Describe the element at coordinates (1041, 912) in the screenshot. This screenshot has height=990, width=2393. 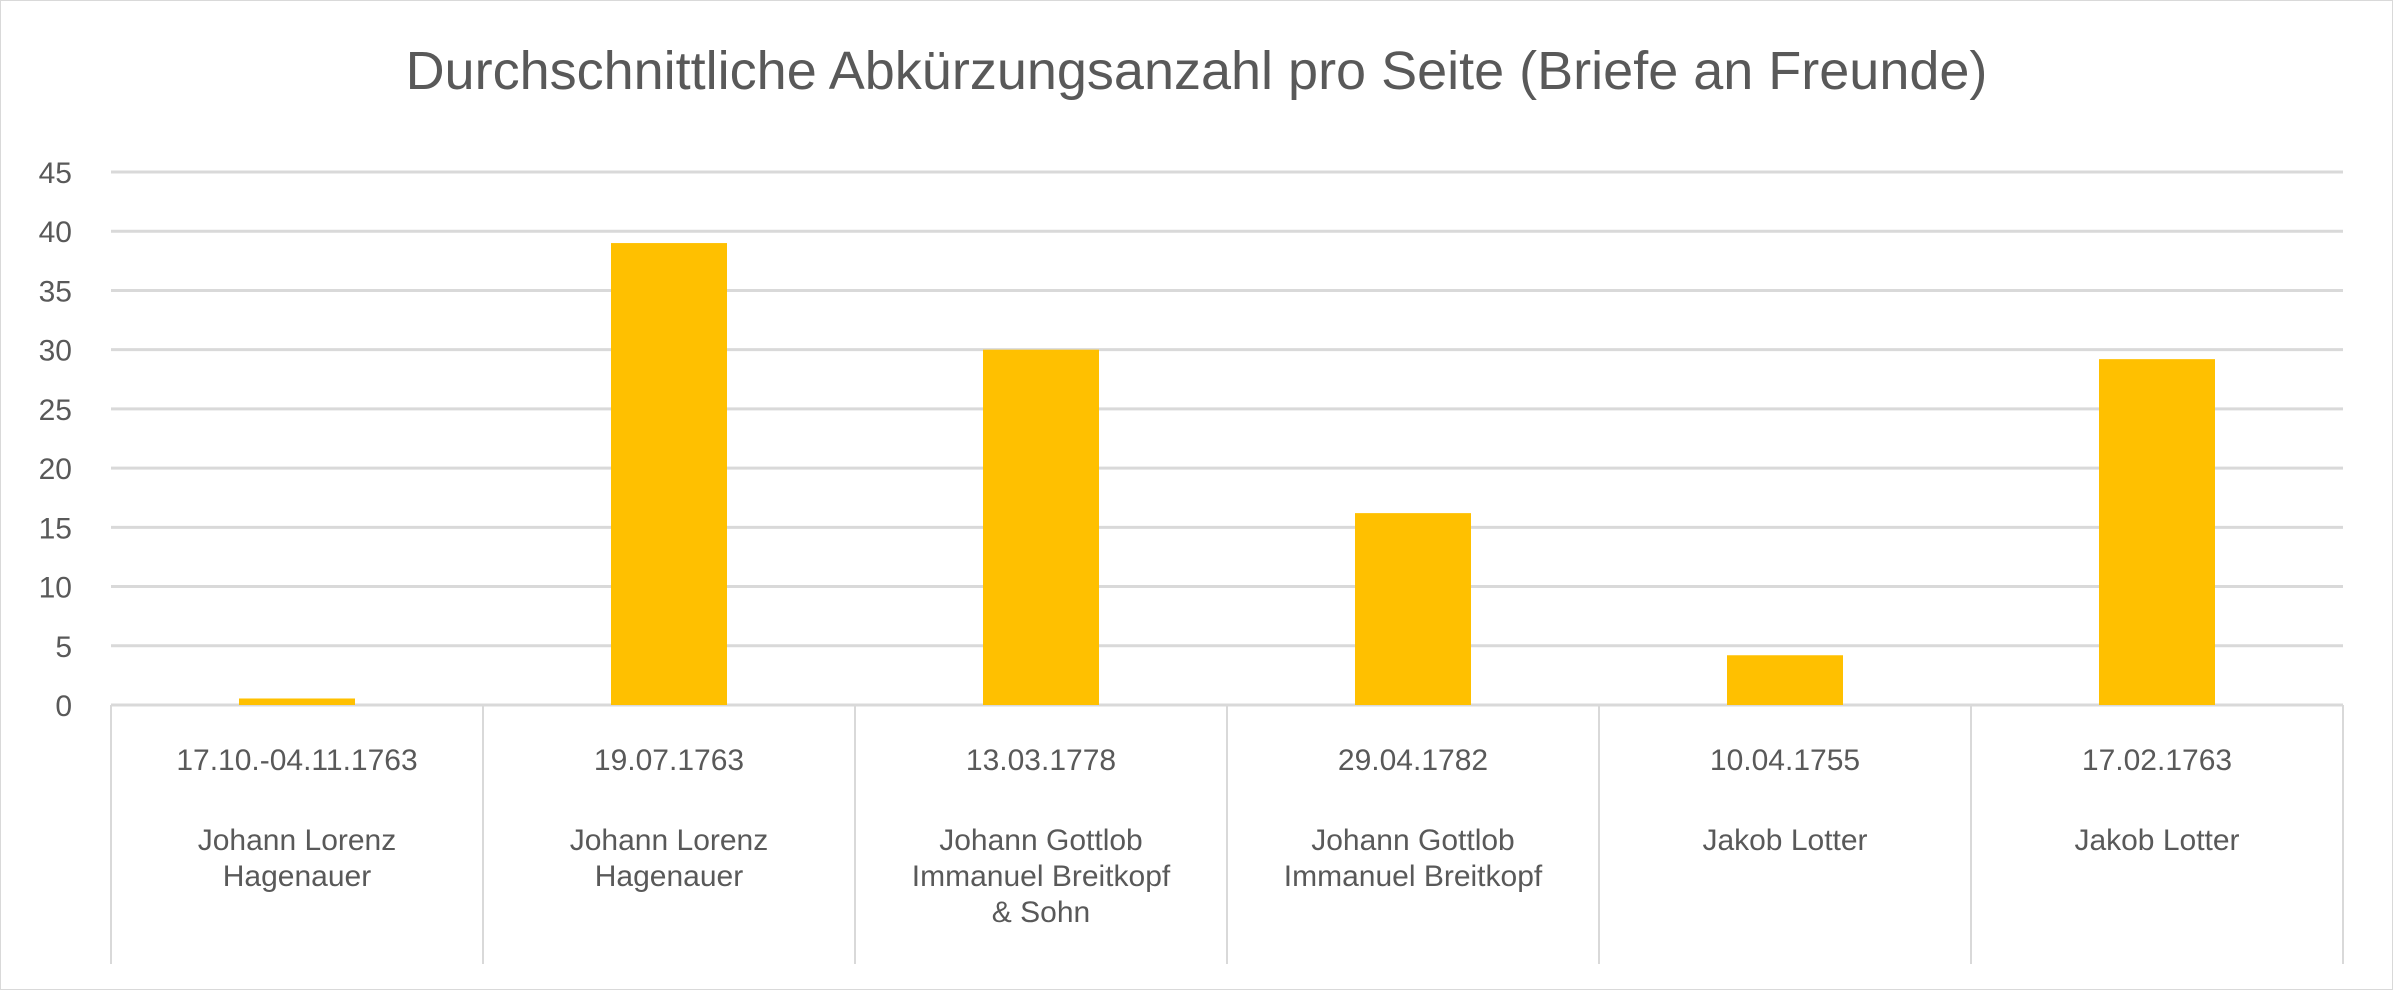
I see `x-tick-name: & Sohn` at that location.